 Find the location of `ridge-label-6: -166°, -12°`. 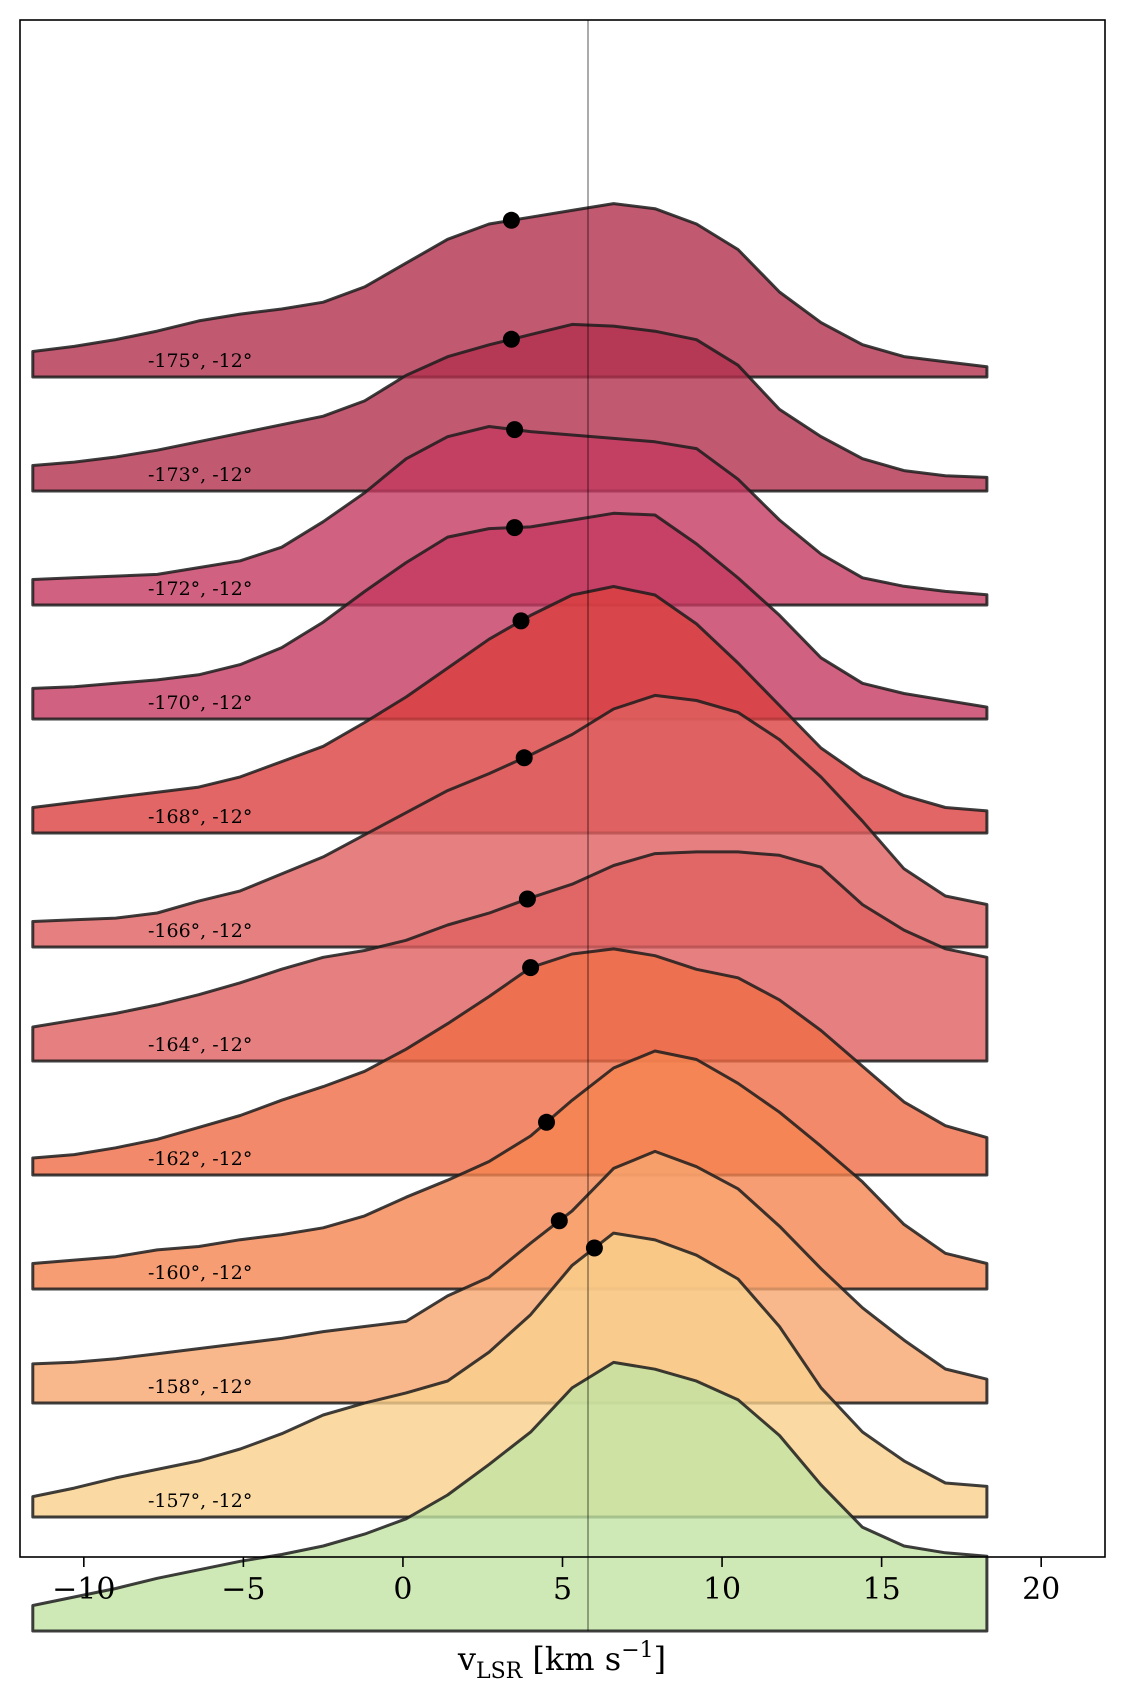

ridge-label-6: -166°, -12° is located at coordinates (200, 931).